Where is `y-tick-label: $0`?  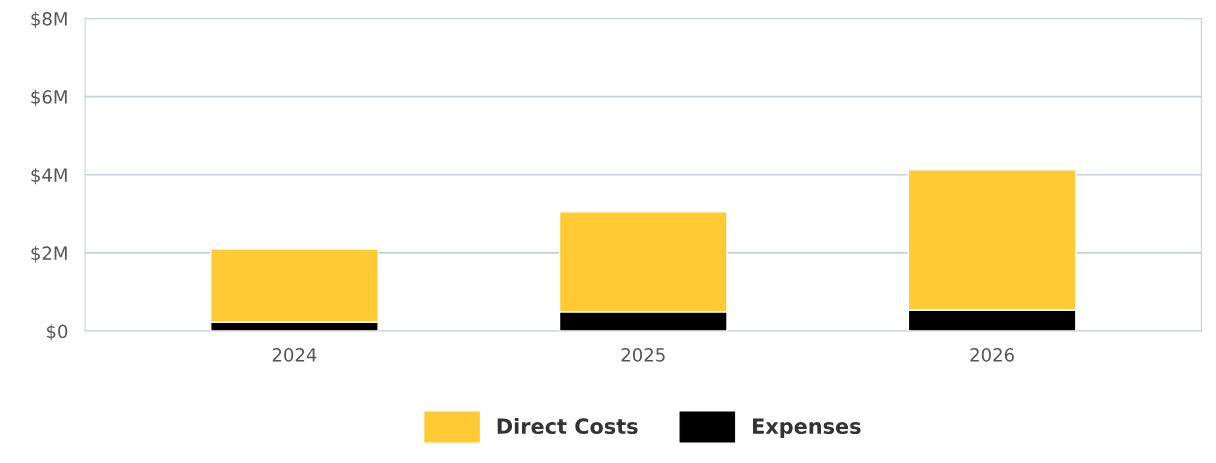 y-tick-label: $0 is located at coordinates (57, 332).